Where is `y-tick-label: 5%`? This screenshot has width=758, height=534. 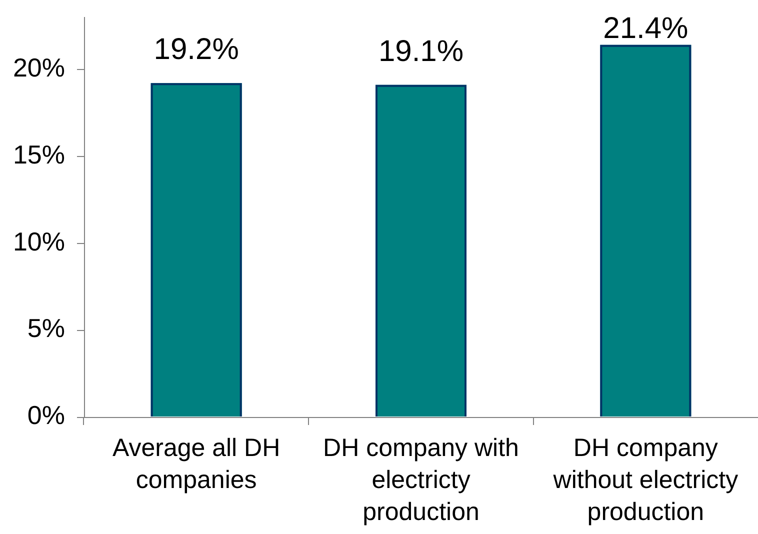
y-tick-label: 5% is located at coordinates (46, 328).